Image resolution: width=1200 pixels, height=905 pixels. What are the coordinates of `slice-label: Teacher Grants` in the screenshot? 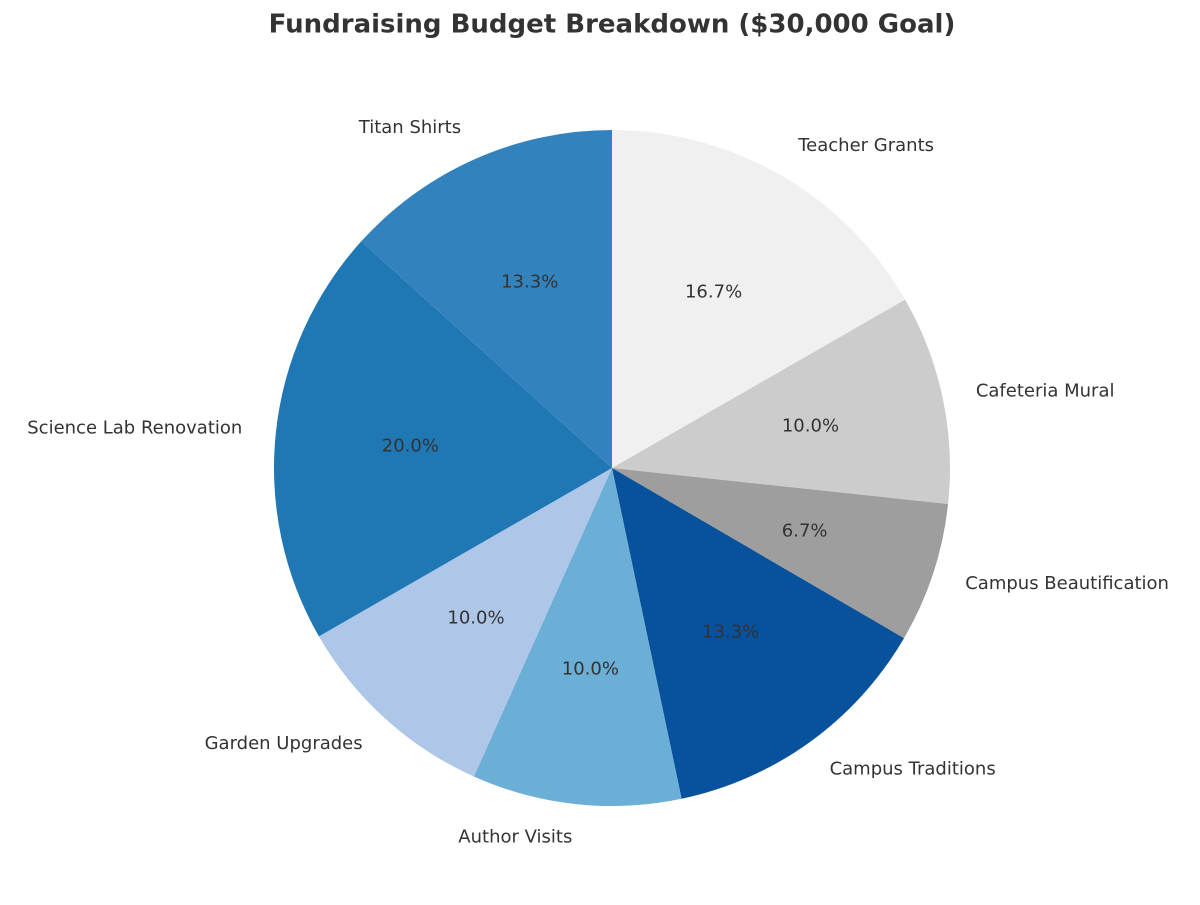 It's located at (865, 145).